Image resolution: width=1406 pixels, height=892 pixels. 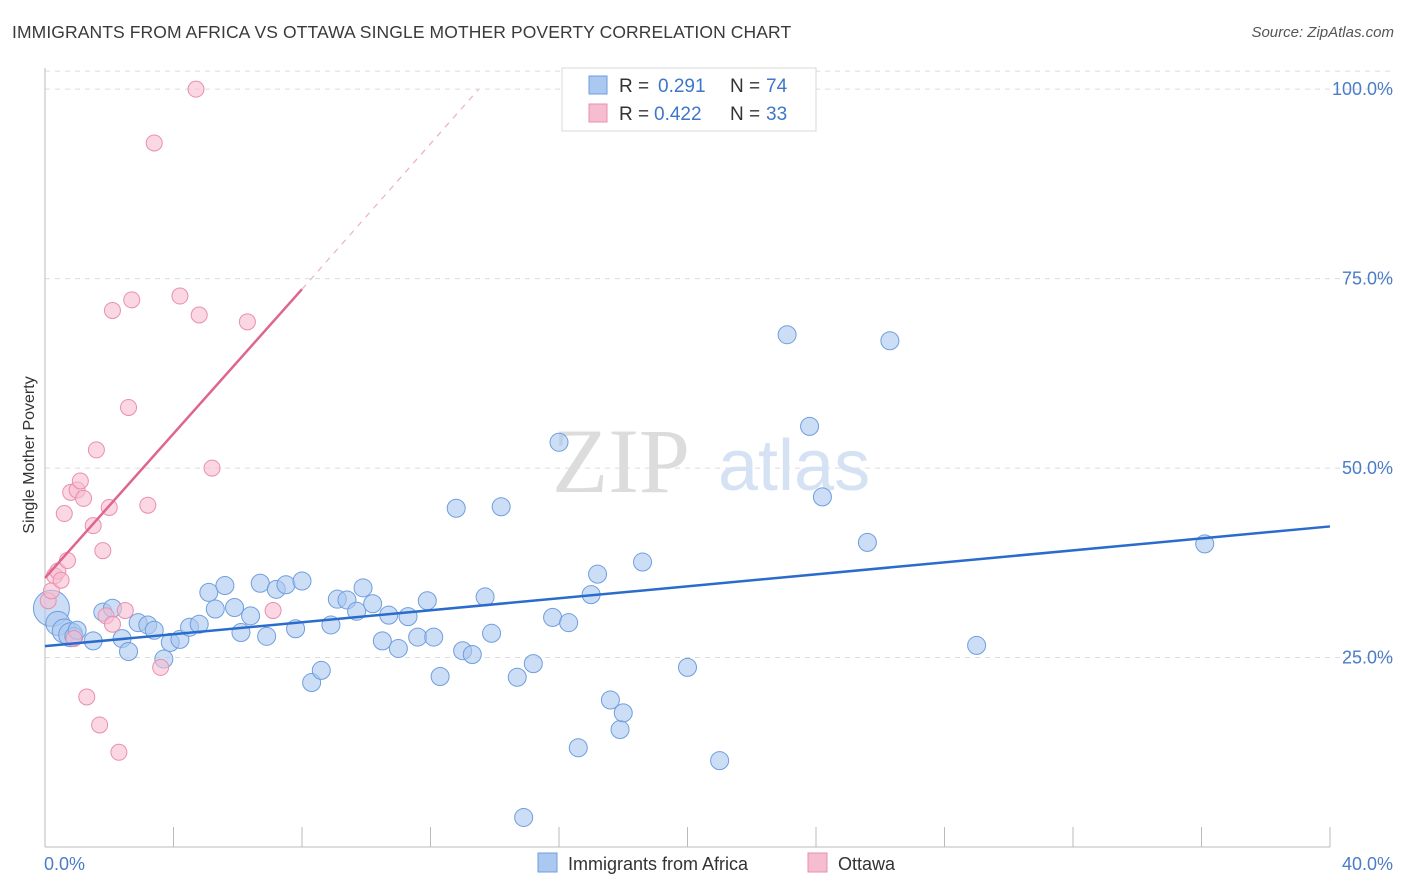 I want to click on watermark-zip-text: ZIP, so click(x=621, y=461).